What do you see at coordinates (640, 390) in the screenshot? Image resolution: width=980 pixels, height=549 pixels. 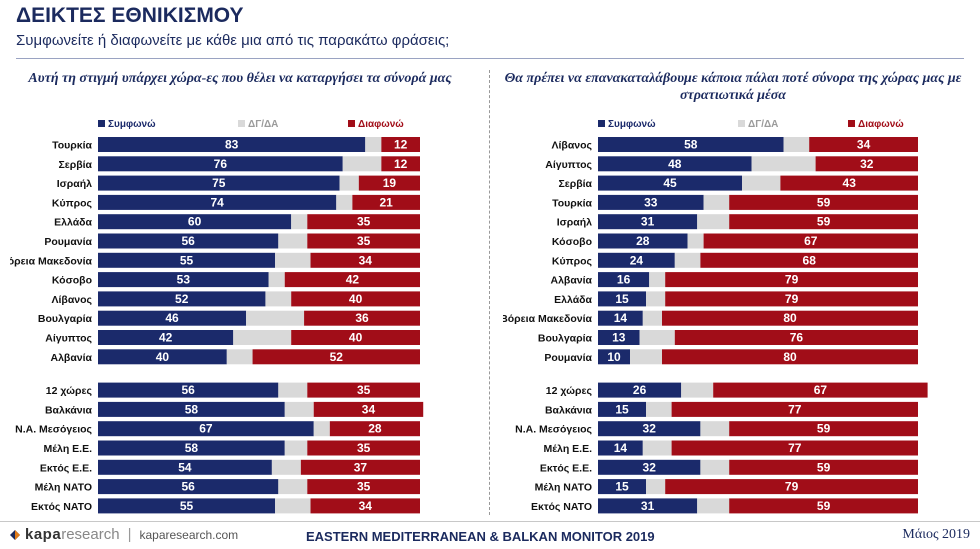 I see `data-label-agree: 26` at bounding box center [640, 390].